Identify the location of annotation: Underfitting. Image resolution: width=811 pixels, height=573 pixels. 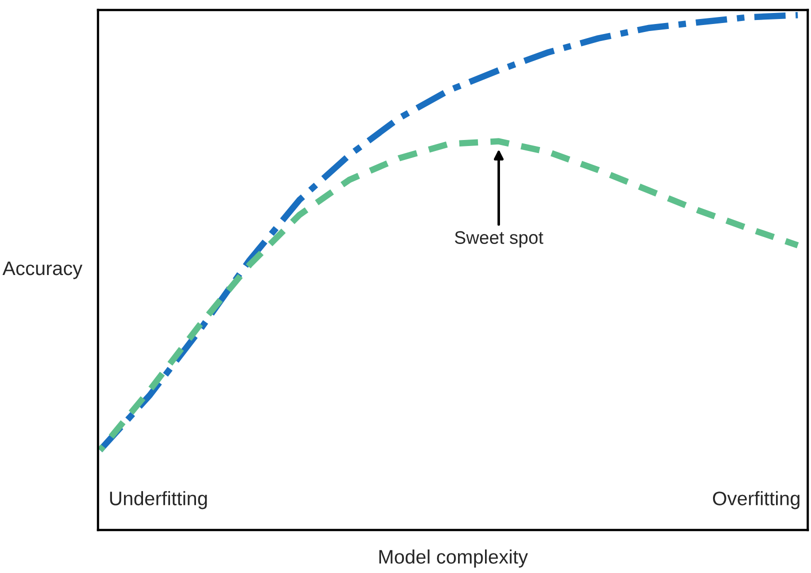
(158, 500).